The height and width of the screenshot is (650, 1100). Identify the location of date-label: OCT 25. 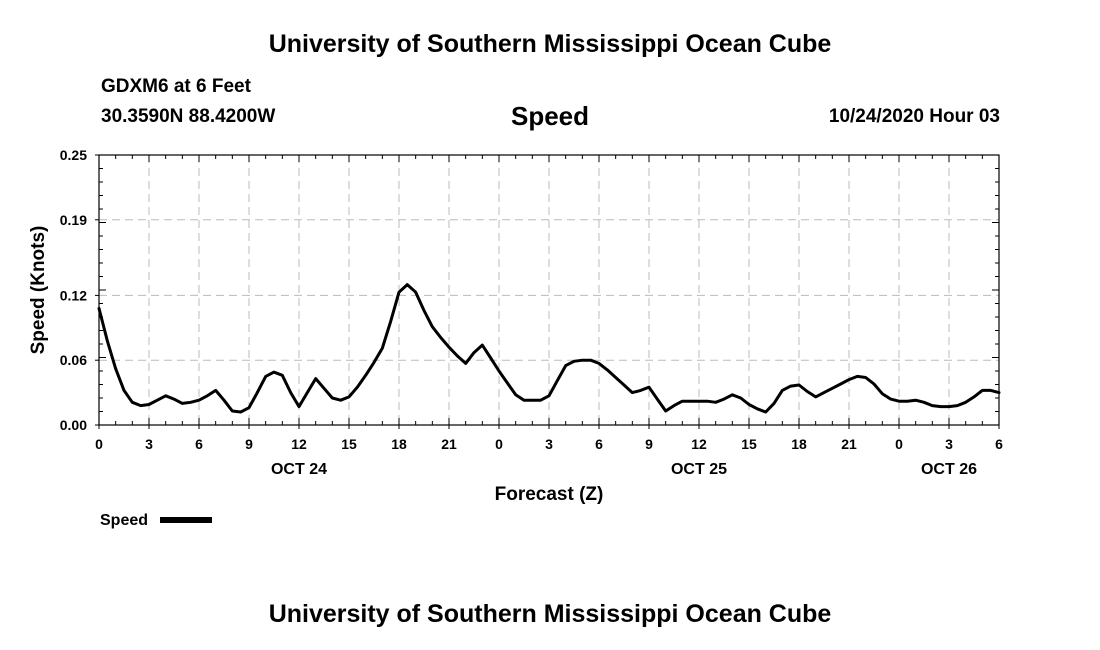
(699, 469).